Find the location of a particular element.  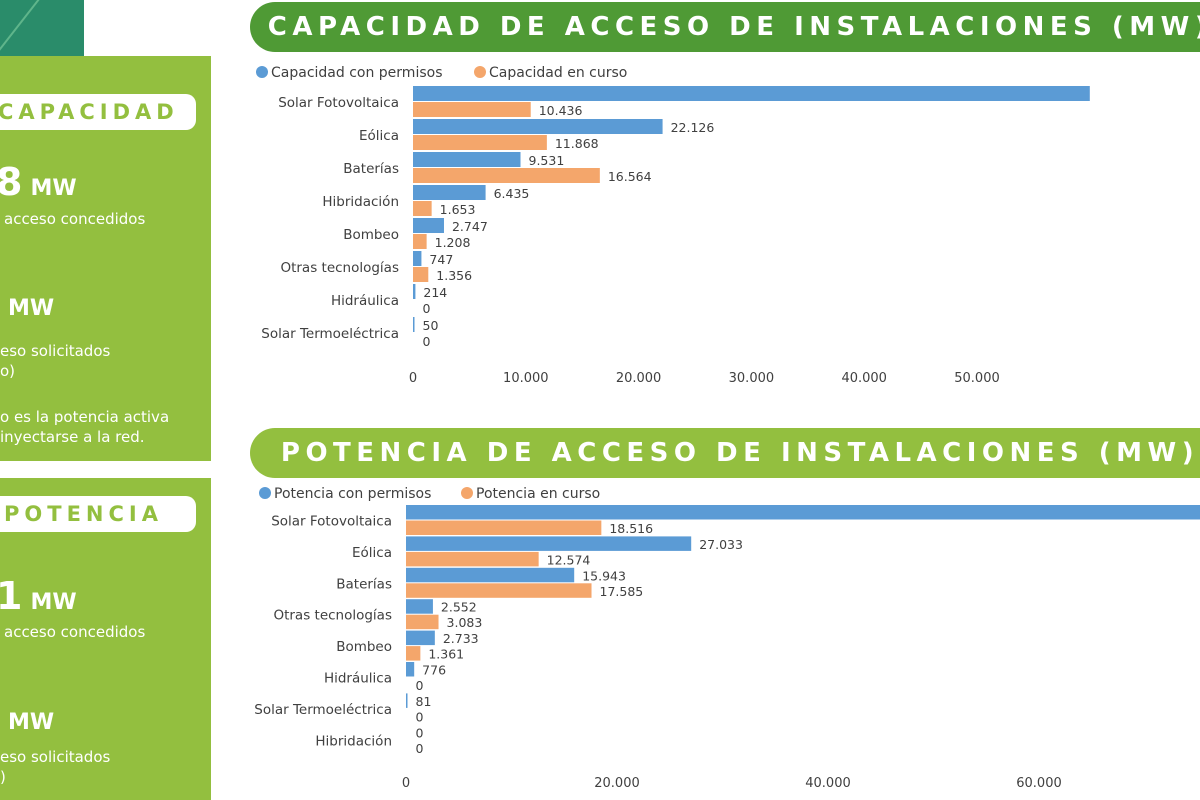

cap-requested-desc2: o) is located at coordinates (8, 371).